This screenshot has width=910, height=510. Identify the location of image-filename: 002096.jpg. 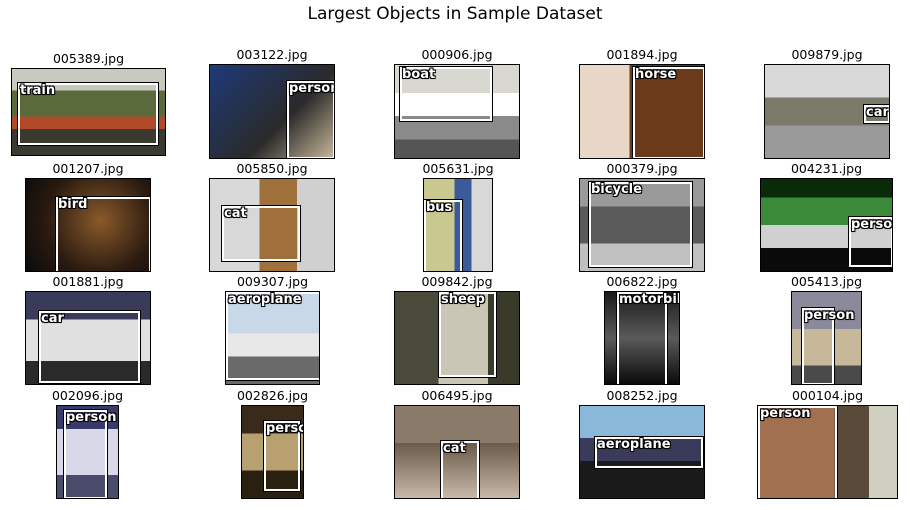
(87, 395).